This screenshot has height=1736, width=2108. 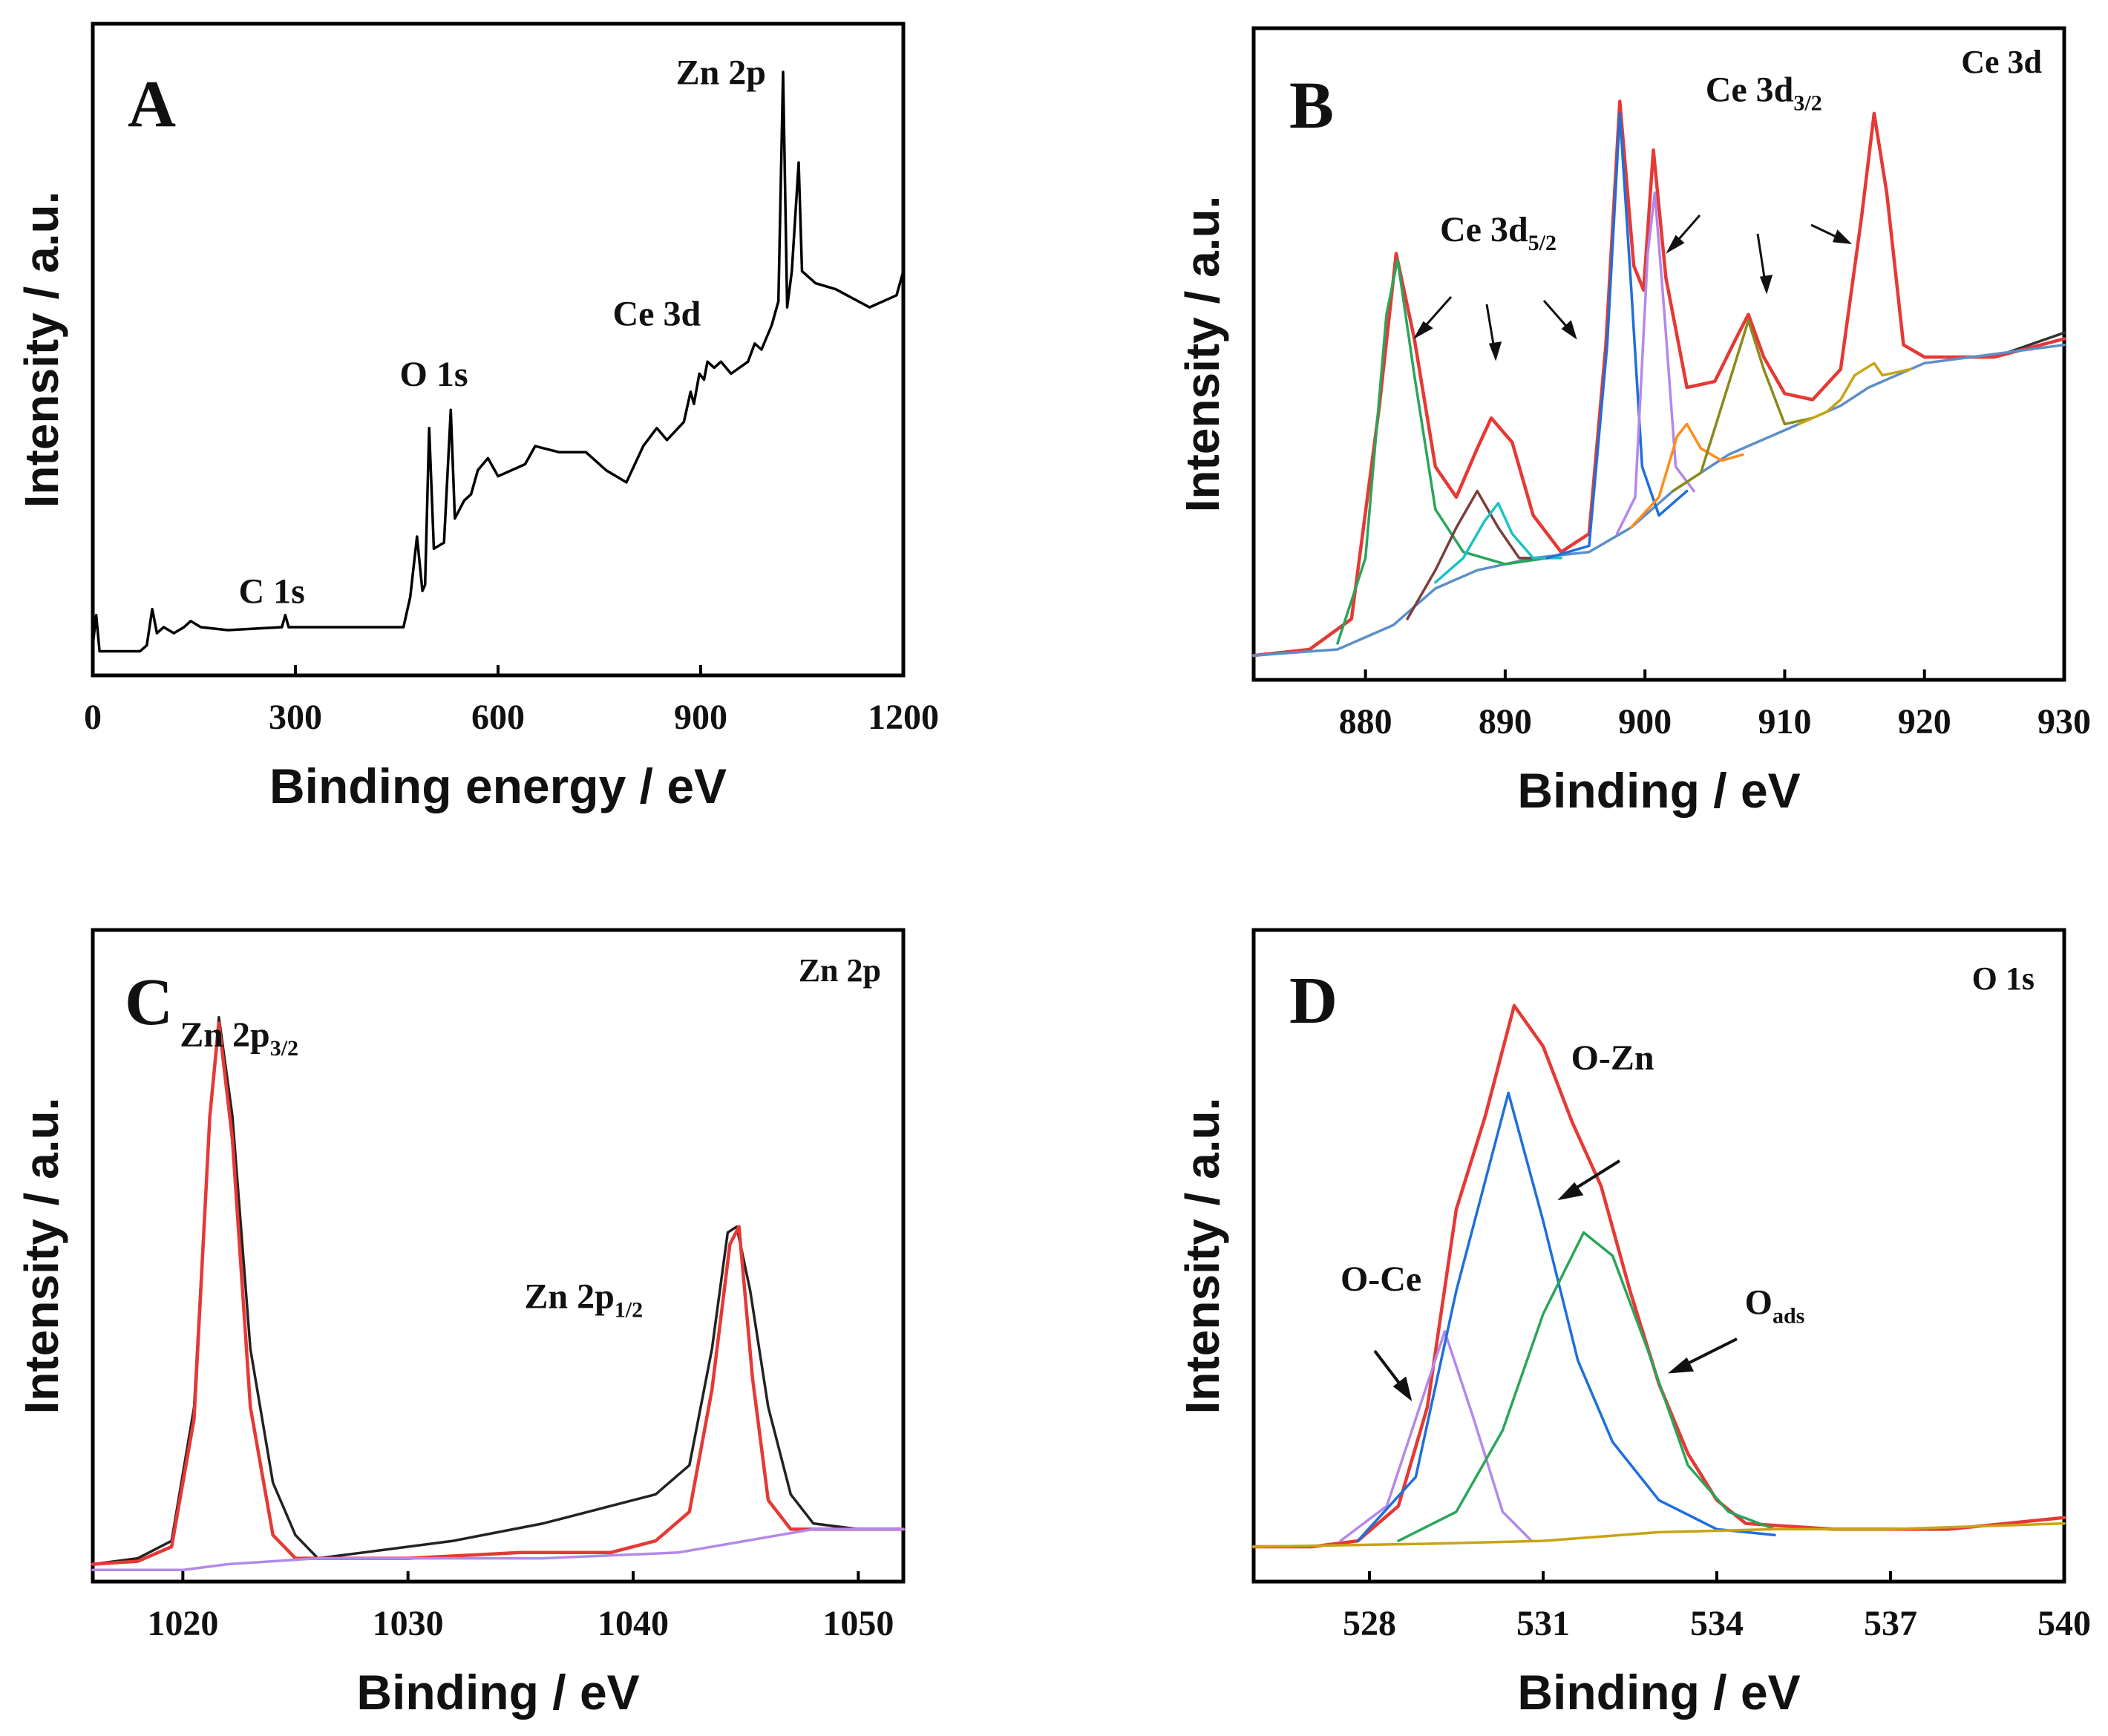 What do you see at coordinates (700, 717) in the screenshot?
I see `x-tick-label: 900` at bounding box center [700, 717].